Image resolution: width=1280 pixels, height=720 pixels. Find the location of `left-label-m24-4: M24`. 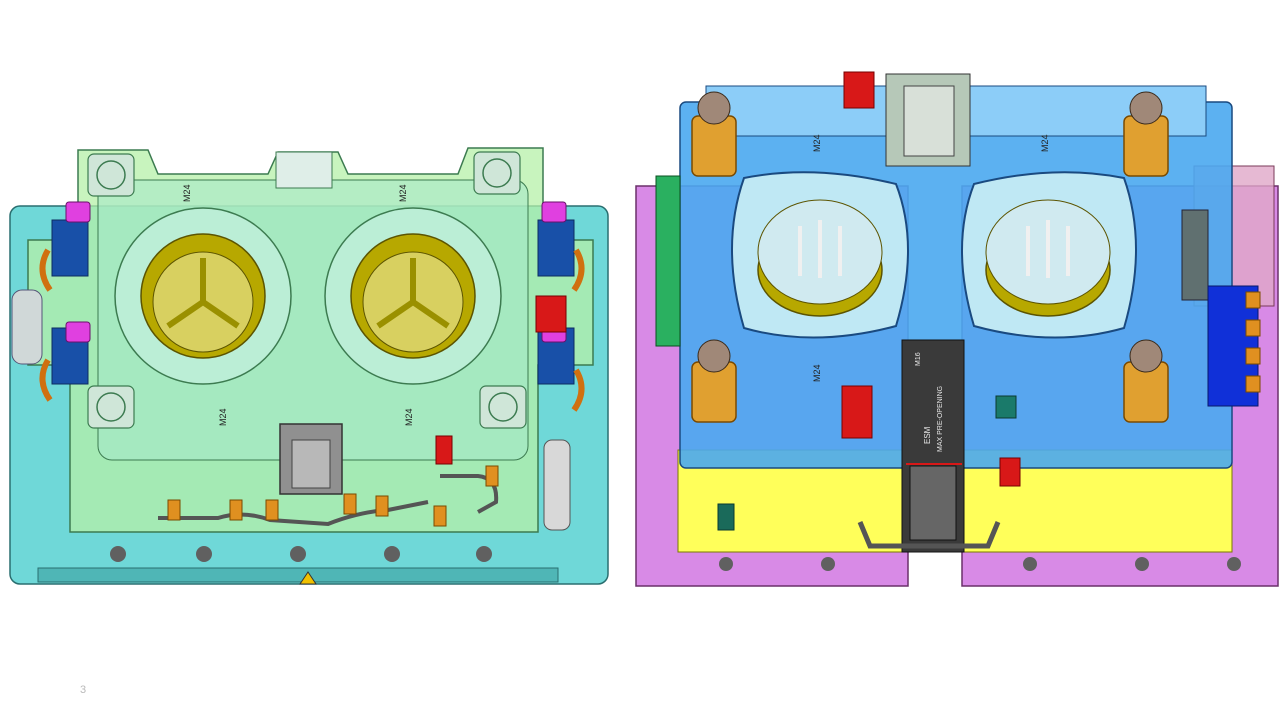

left-label-m24-4: M24 is located at coordinates (409, 417).